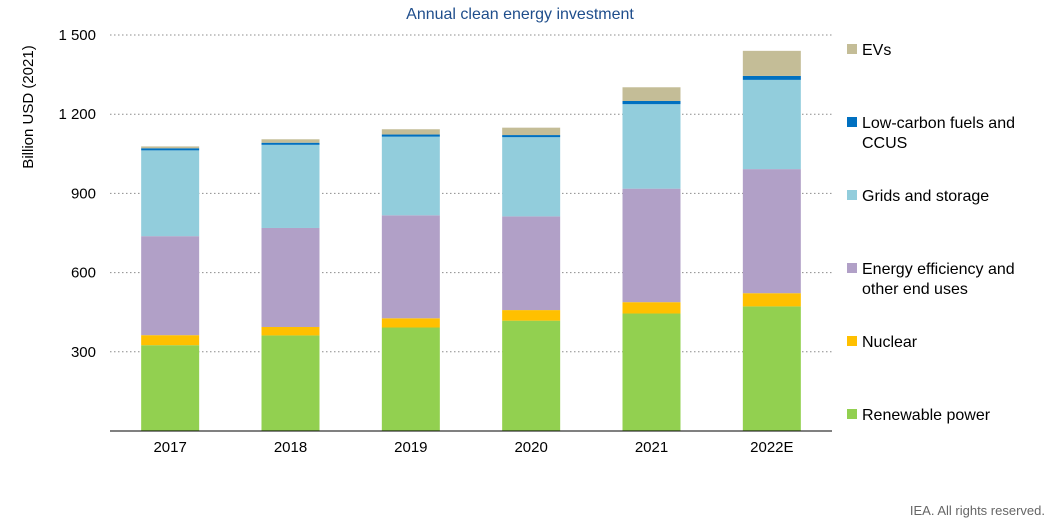  Describe the element at coordinates (938, 279) in the screenshot. I see `legend-label: Energy efficiency and other end uses` at that location.